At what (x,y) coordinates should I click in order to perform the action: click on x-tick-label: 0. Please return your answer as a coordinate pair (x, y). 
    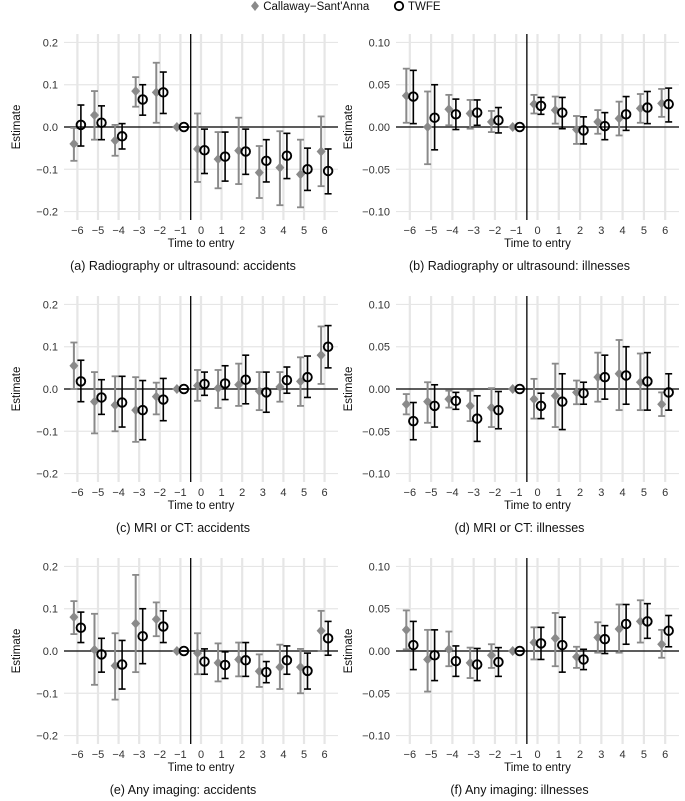
    Looking at the image, I should click on (201, 493).